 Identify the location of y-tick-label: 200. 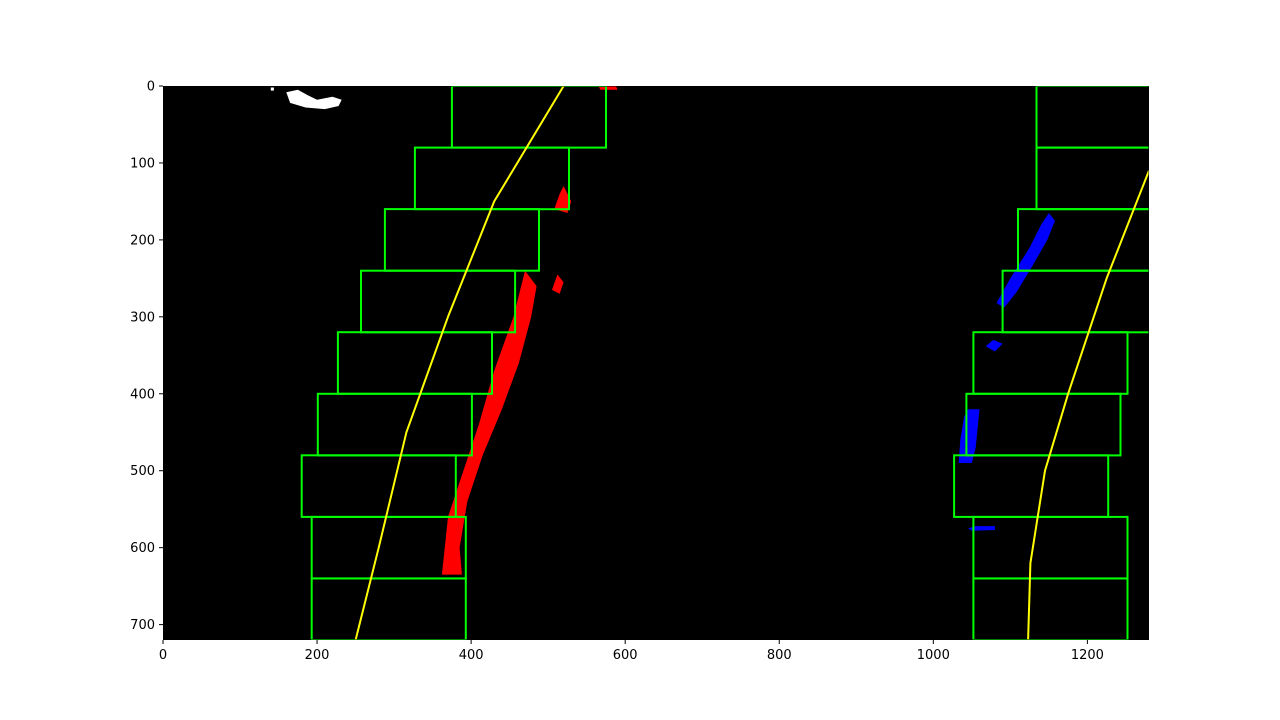
(142, 240).